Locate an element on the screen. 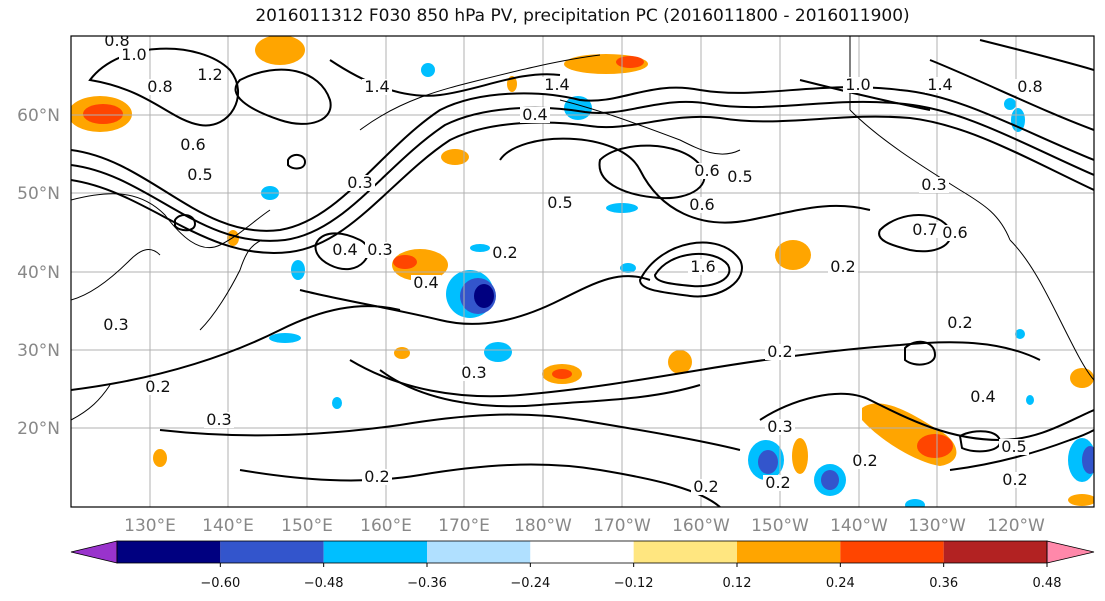 The image size is (1105, 601). contour-label: 0.3 is located at coordinates (473, 372).